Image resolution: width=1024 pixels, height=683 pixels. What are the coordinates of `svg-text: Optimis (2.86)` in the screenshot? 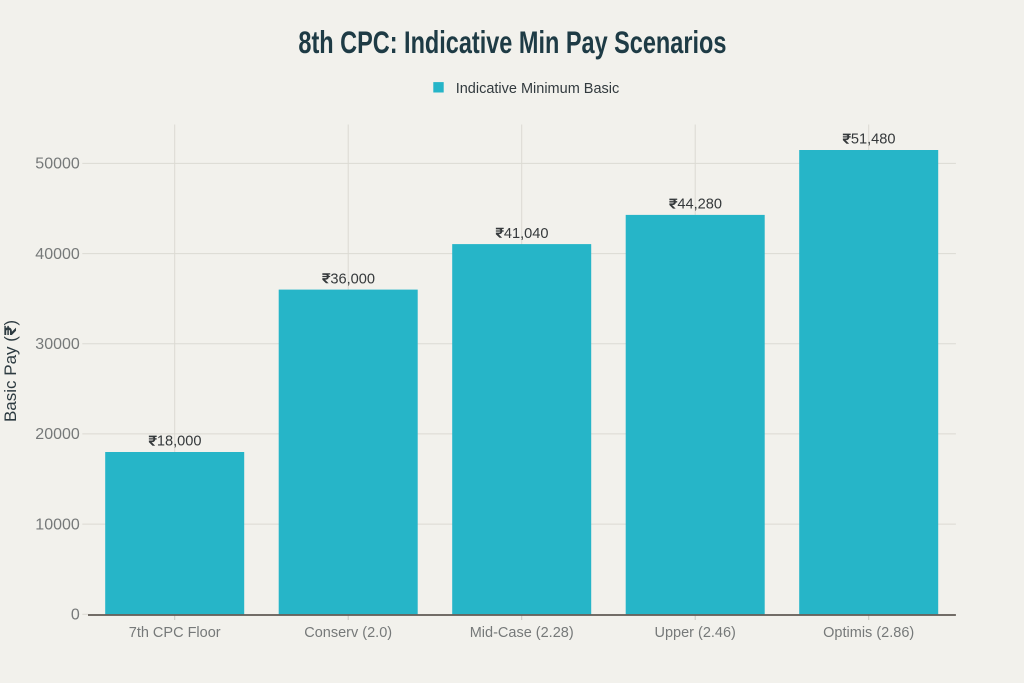 It's located at (868, 633).